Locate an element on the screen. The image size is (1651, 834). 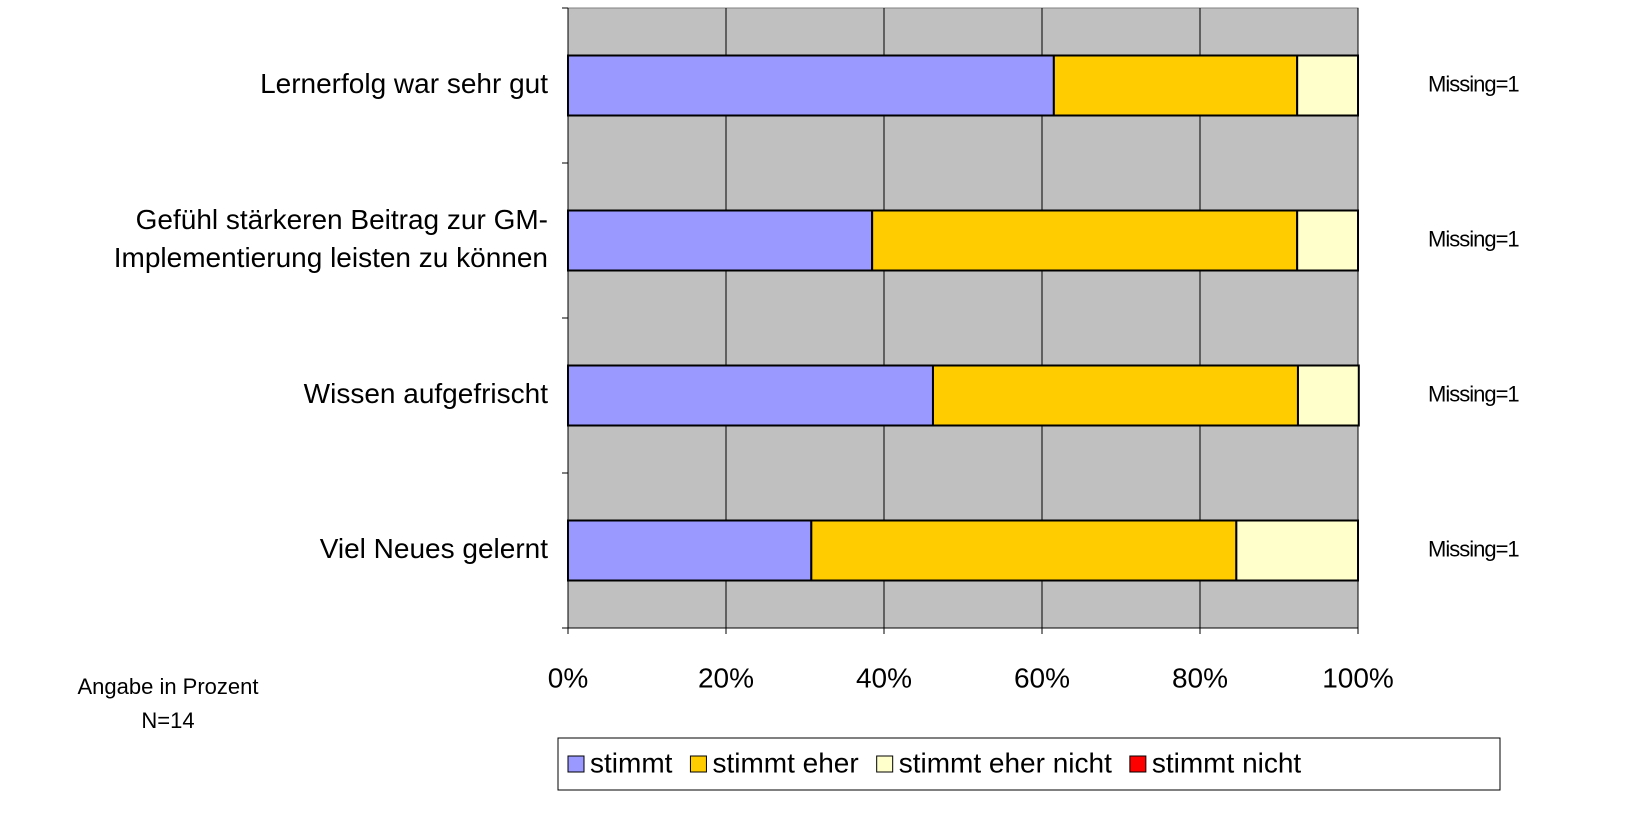
category-label: Gefühl stärkeren Beitrag zur GM- is located at coordinates (342, 219).